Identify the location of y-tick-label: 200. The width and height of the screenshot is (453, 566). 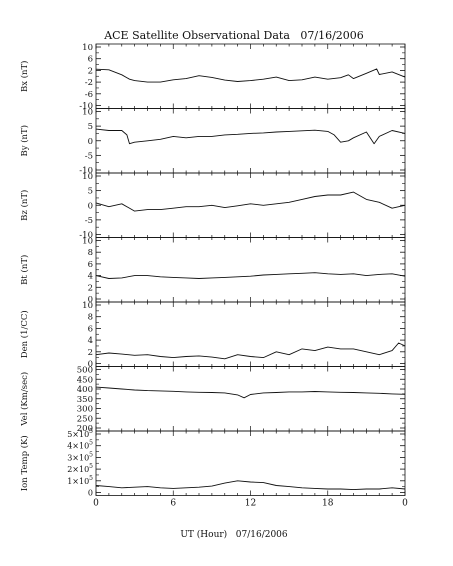
(85, 429).